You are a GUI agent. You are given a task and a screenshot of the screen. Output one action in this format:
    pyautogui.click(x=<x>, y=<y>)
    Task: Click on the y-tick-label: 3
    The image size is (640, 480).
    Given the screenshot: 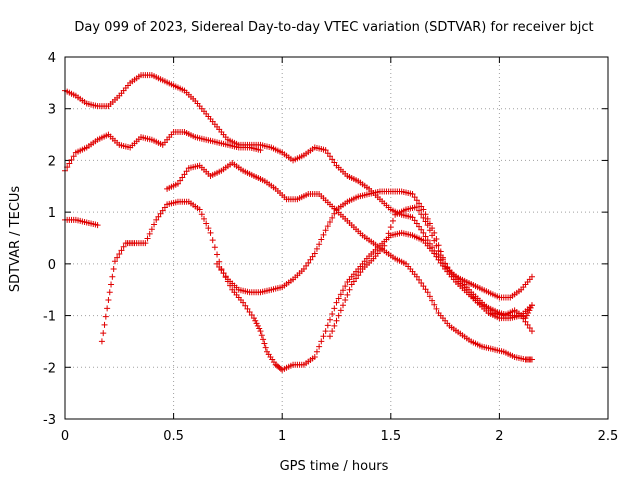 What is the action you would take?
    pyautogui.click(x=52, y=110)
    